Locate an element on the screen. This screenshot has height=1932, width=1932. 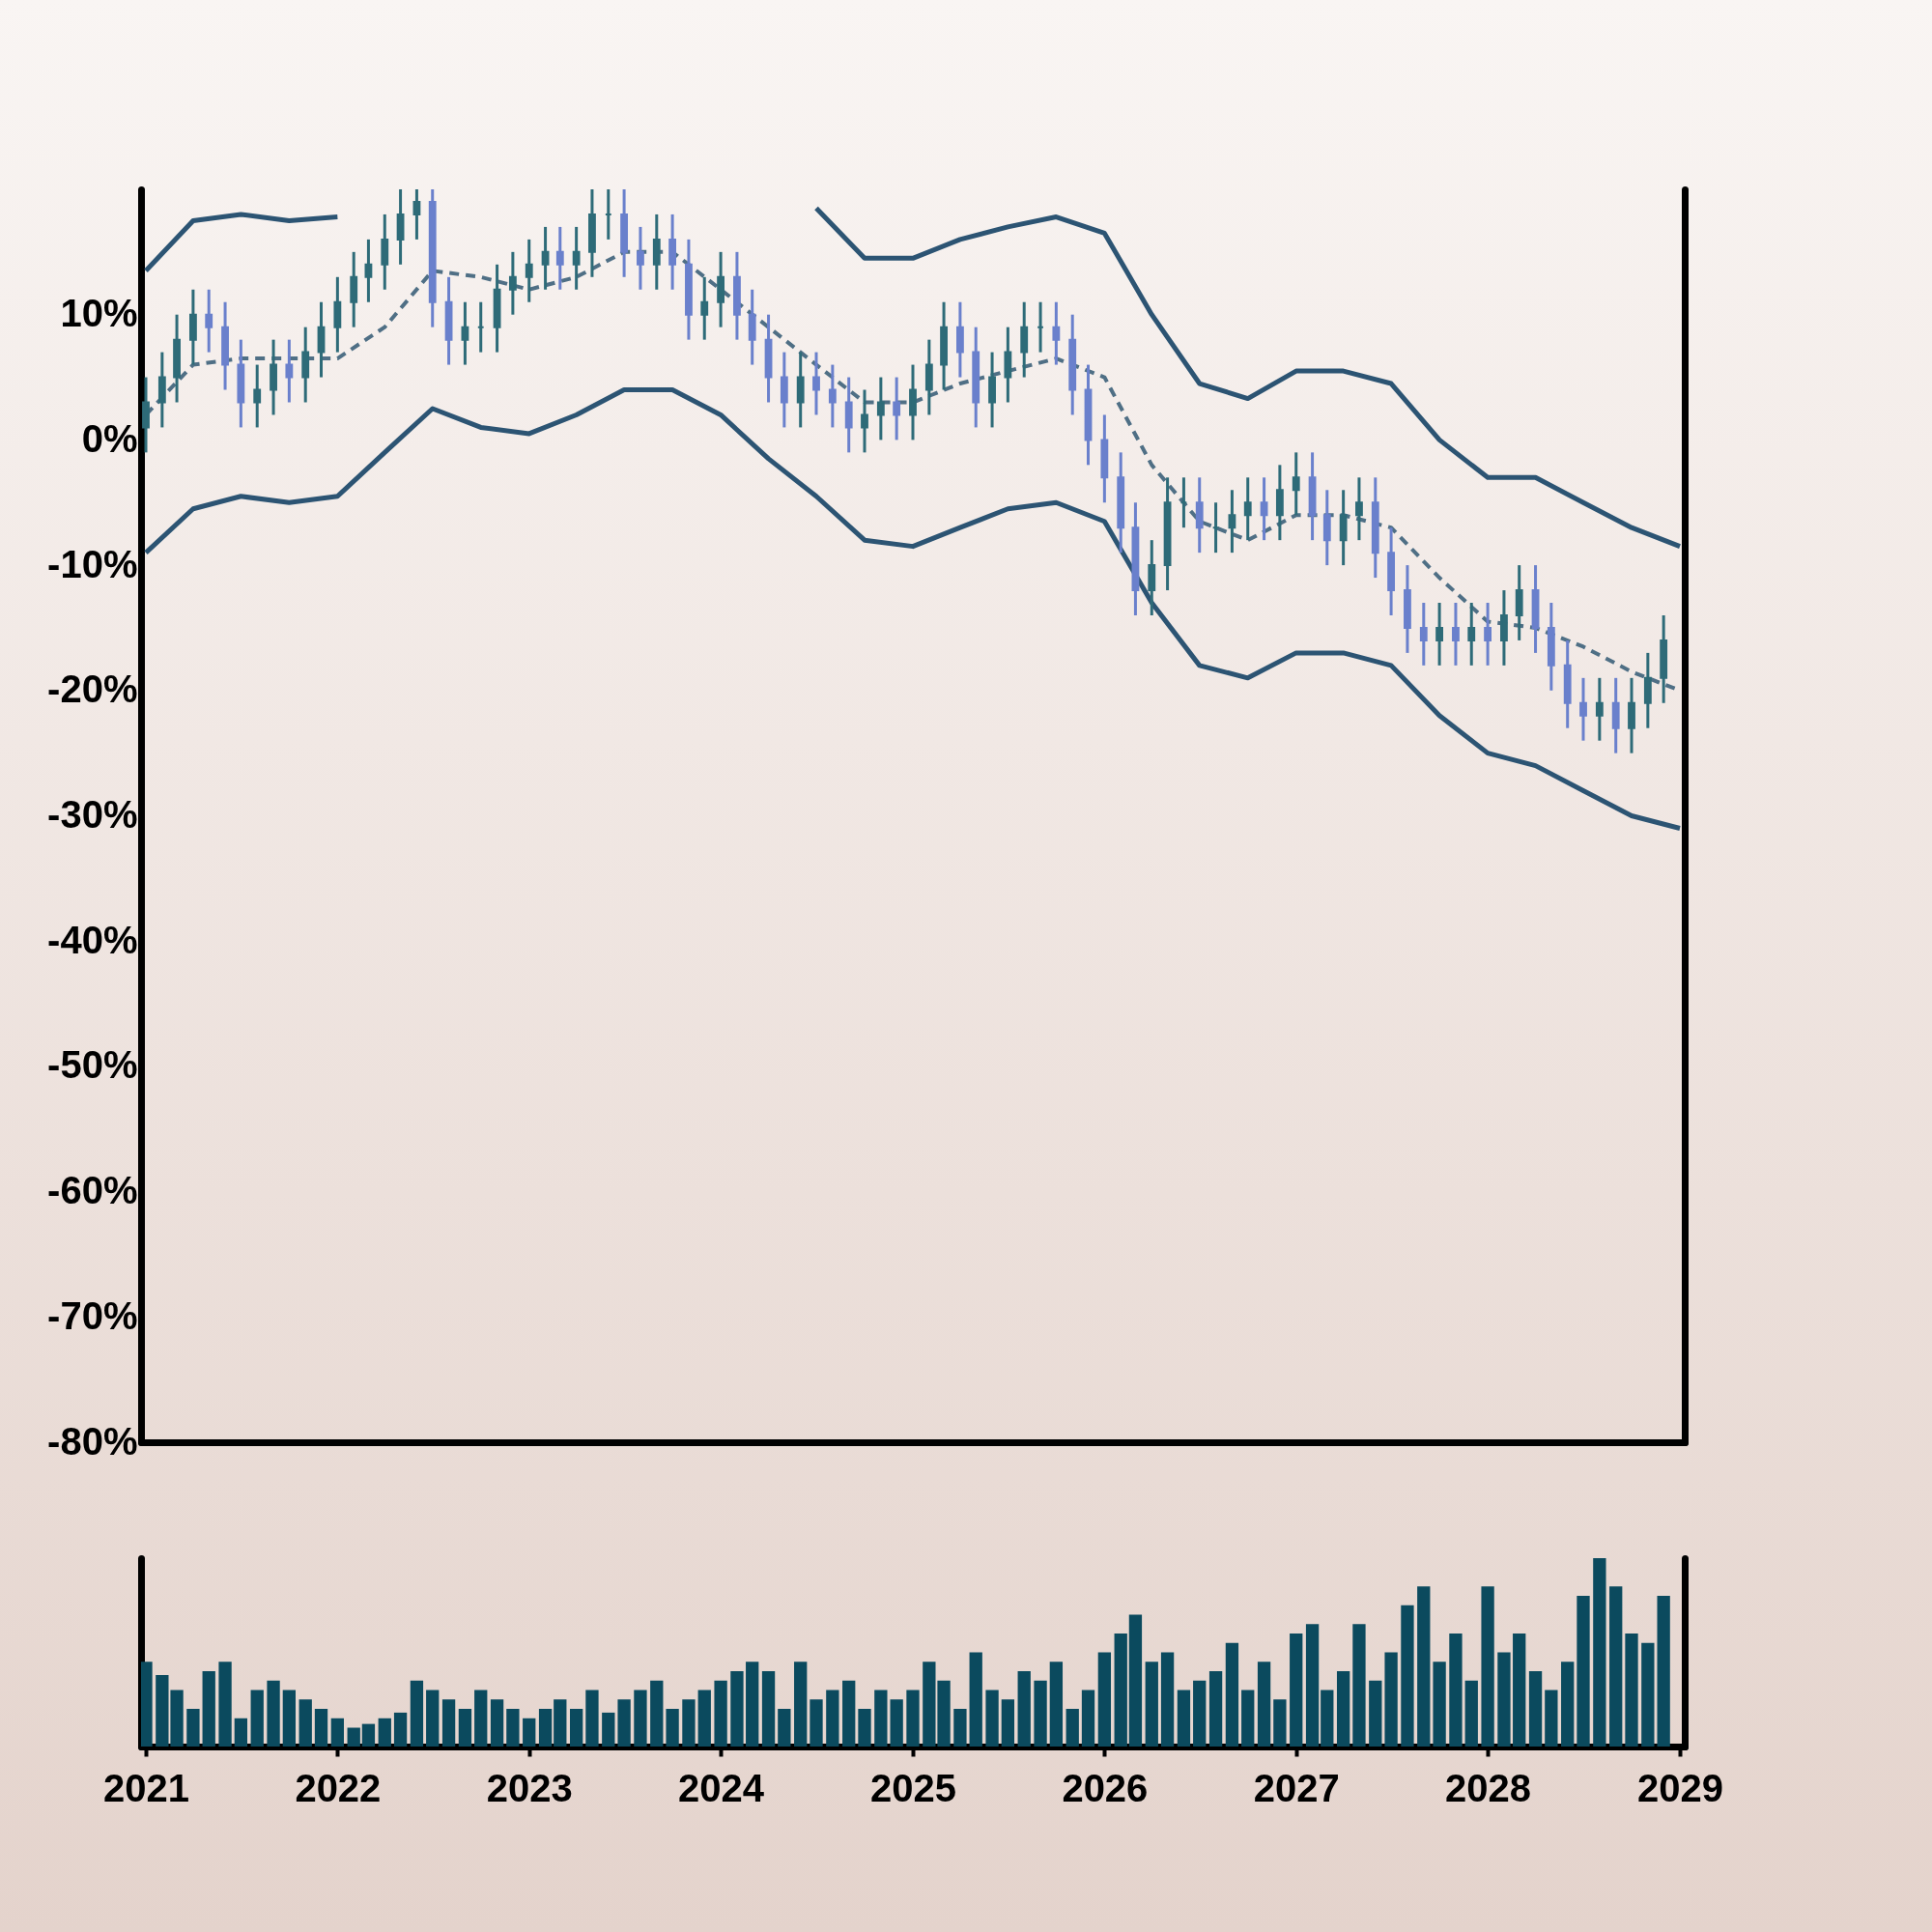
y-tick-label: -70% is located at coordinates (92, 1315).